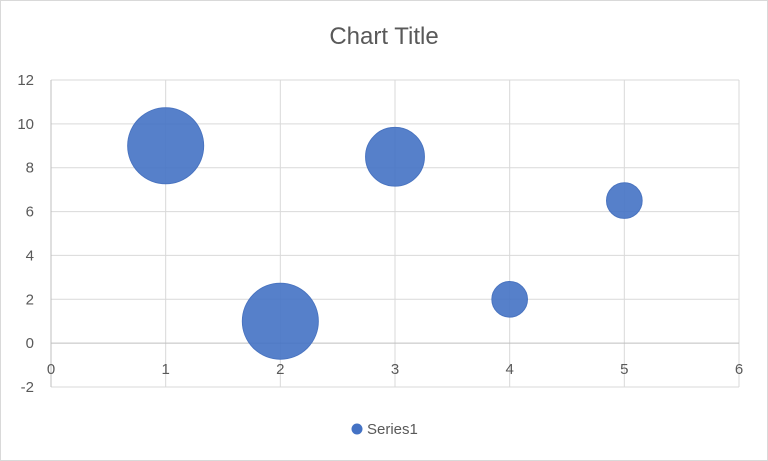 Image resolution: width=768 pixels, height=461 pixels. I want to click on y-tick-label: 0, so click(30, 343).